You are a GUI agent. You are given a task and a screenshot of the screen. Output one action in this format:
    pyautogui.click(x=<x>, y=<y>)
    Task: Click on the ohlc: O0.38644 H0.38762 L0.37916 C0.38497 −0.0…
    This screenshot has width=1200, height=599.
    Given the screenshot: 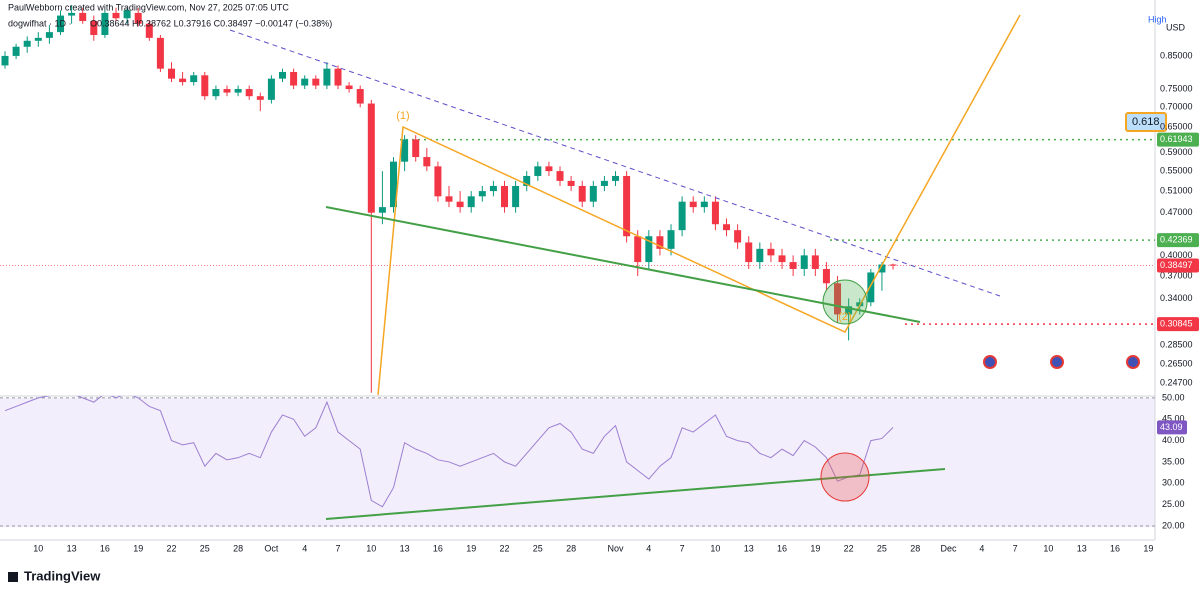 What is the action you would take?
    pyautogui.click(x=211, y=23)
    